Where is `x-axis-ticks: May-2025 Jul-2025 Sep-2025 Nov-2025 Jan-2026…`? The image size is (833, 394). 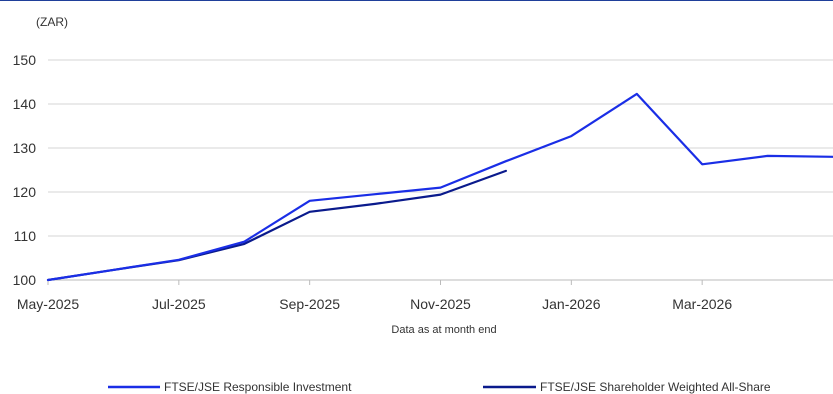
x-axis-ticks: May-2025 Jul-2025 Sep-2025 Nov-2025 Jan-2026… is located at coordinates (374, 296).